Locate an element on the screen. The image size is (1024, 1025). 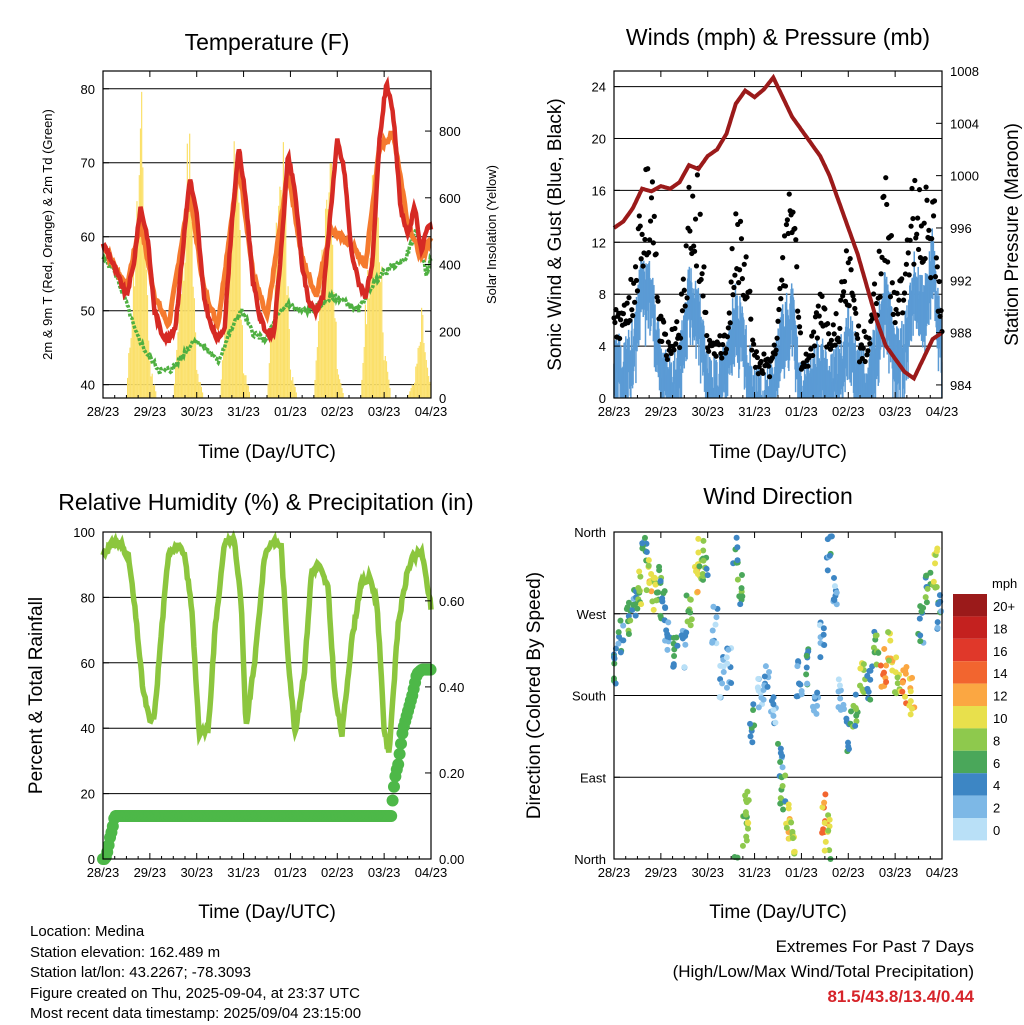
extremes-values: 81.5/43.8/13.4/0.44 is located at coordinates (900, 996).